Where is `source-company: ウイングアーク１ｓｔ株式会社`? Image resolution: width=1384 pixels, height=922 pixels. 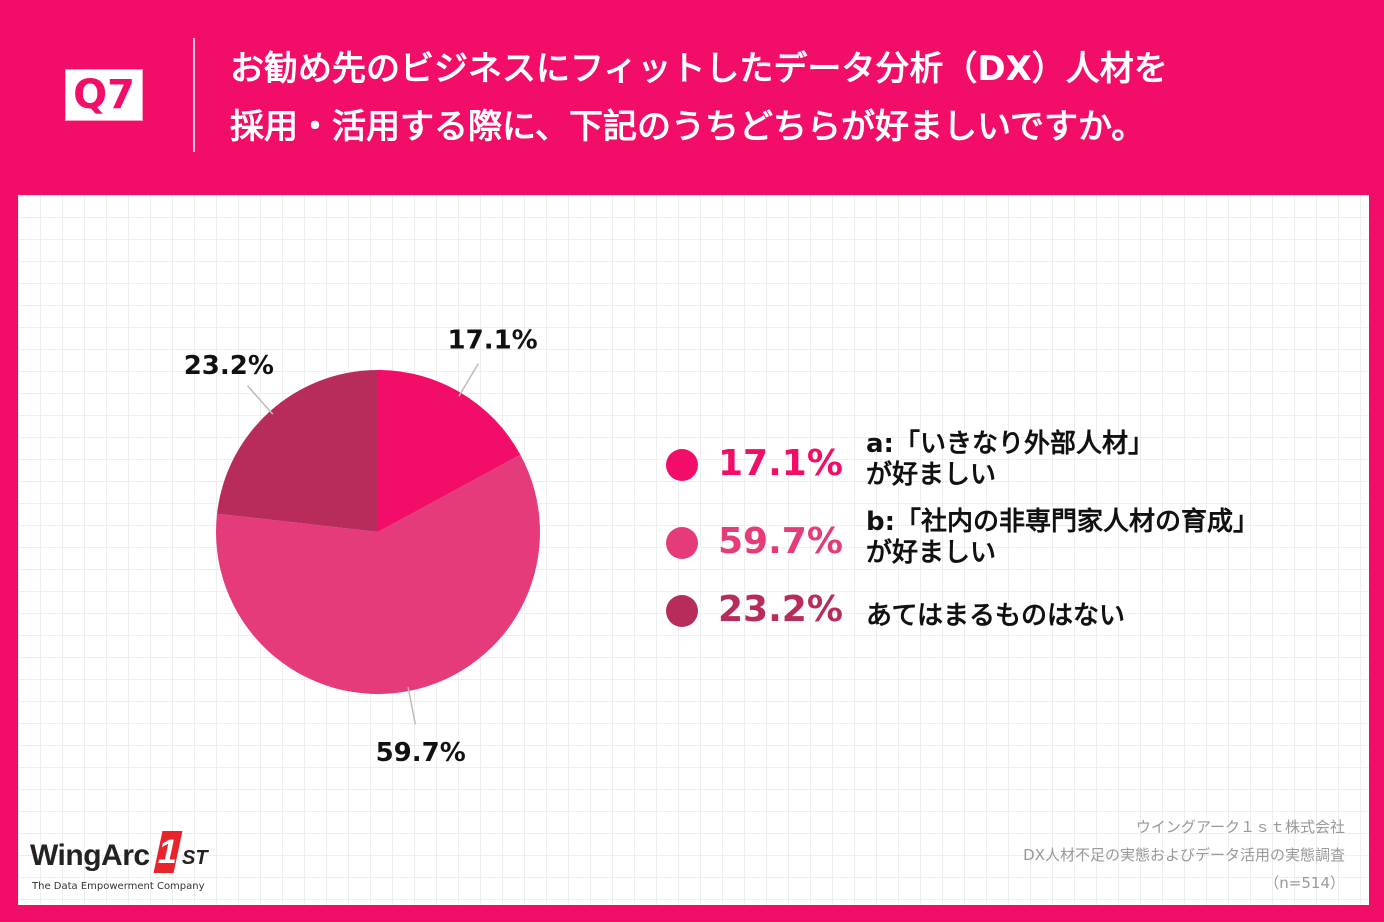
source-company: ウイングアーク１ｓｔ株式会社 is located at coordinates (1240, 827).